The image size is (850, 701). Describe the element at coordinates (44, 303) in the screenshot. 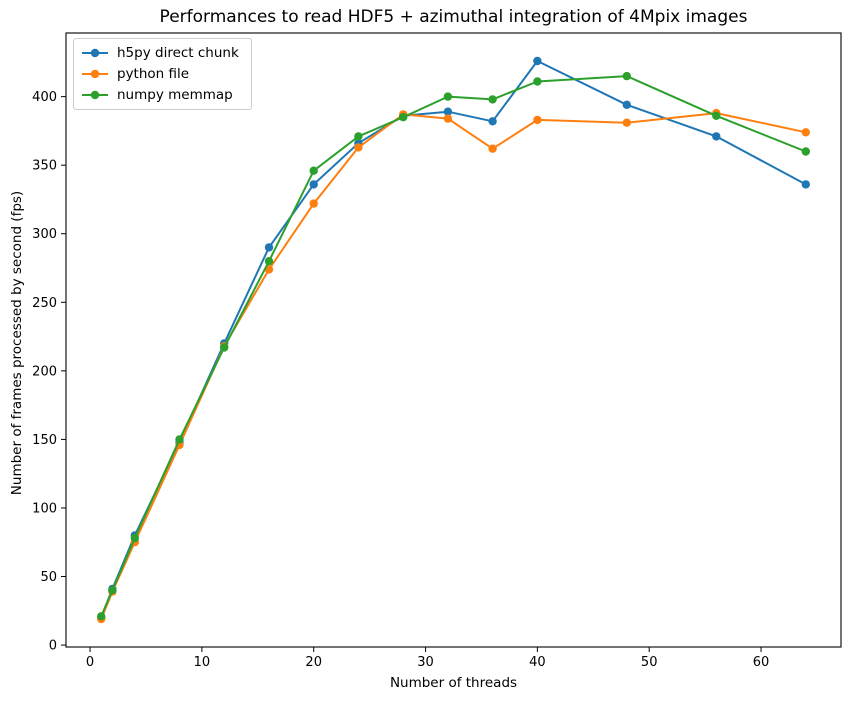

I see `y-tick-label: 250` at that location.